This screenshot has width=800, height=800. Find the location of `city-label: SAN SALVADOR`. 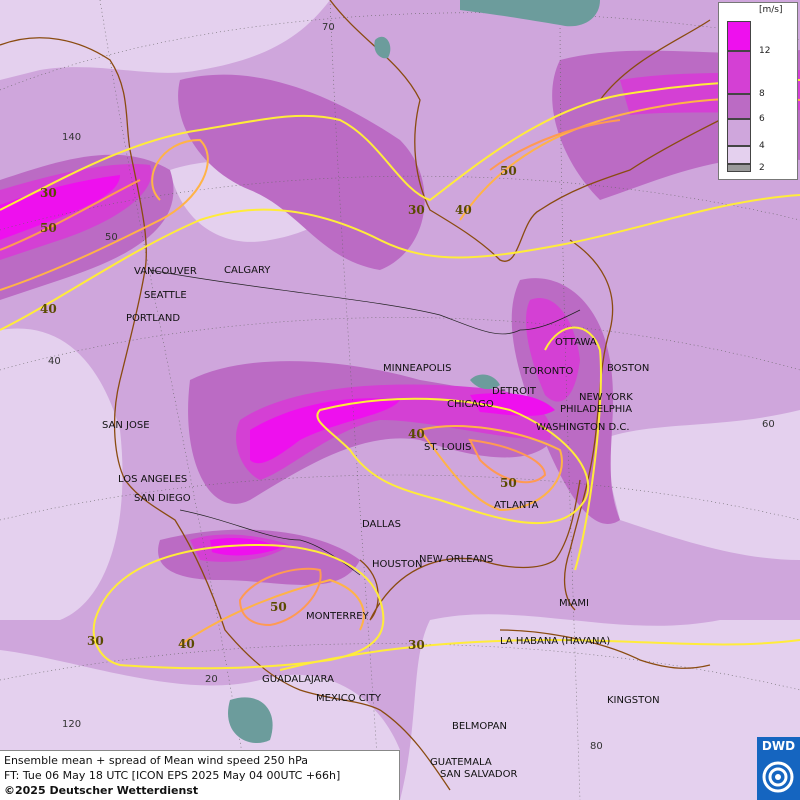

city-label: SAN SALVADOR is located at coordinates (478, 774).